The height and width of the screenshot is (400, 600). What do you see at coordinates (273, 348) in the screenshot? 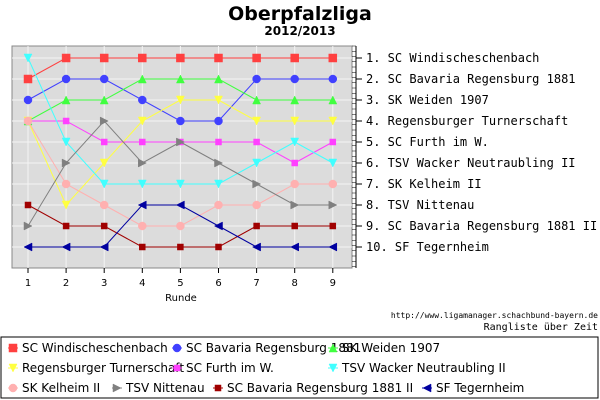
I see `legend-label: SC Bavaria Regensburg 1881` at bounding box center [273, 348].